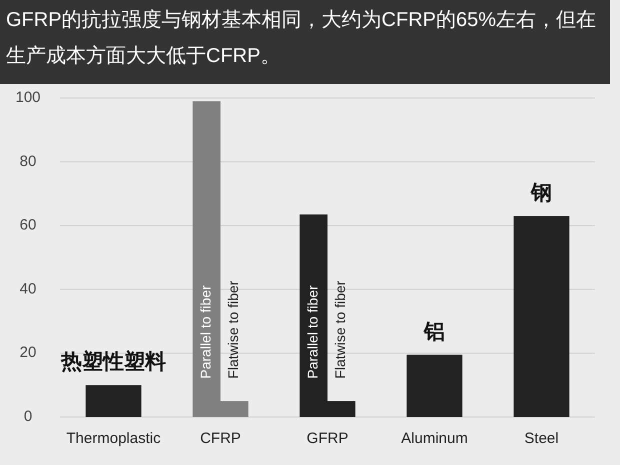 This screenshot has height=465, width=620. What do you see at coordinates (434, 332) in the screenshot?
I see `annotation: 铝` at bounding box center [434, 332].